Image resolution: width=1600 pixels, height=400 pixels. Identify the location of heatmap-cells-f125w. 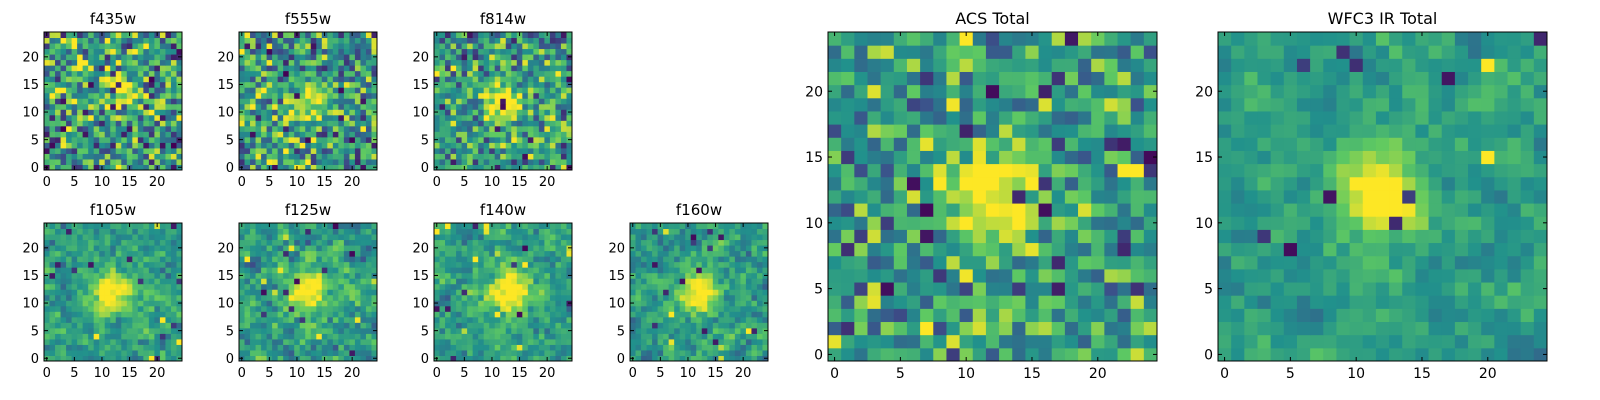
(308, 292).